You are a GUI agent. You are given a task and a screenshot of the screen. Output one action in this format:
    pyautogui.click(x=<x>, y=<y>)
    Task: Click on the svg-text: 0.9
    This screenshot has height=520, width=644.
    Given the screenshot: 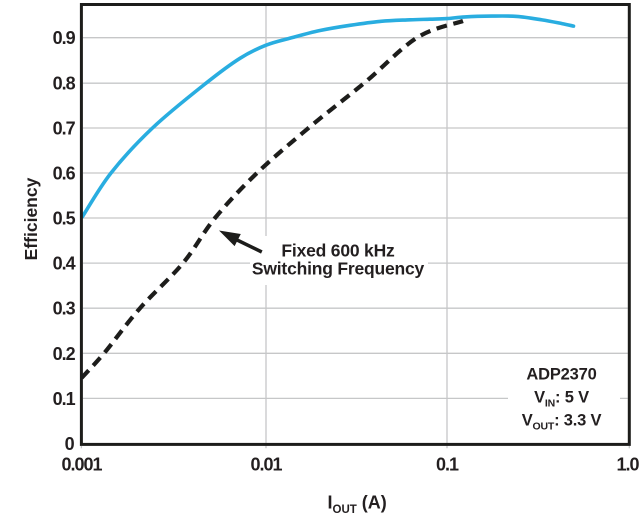 What is the action you would take?
    pyautogui.click(x=64, y=38)
    